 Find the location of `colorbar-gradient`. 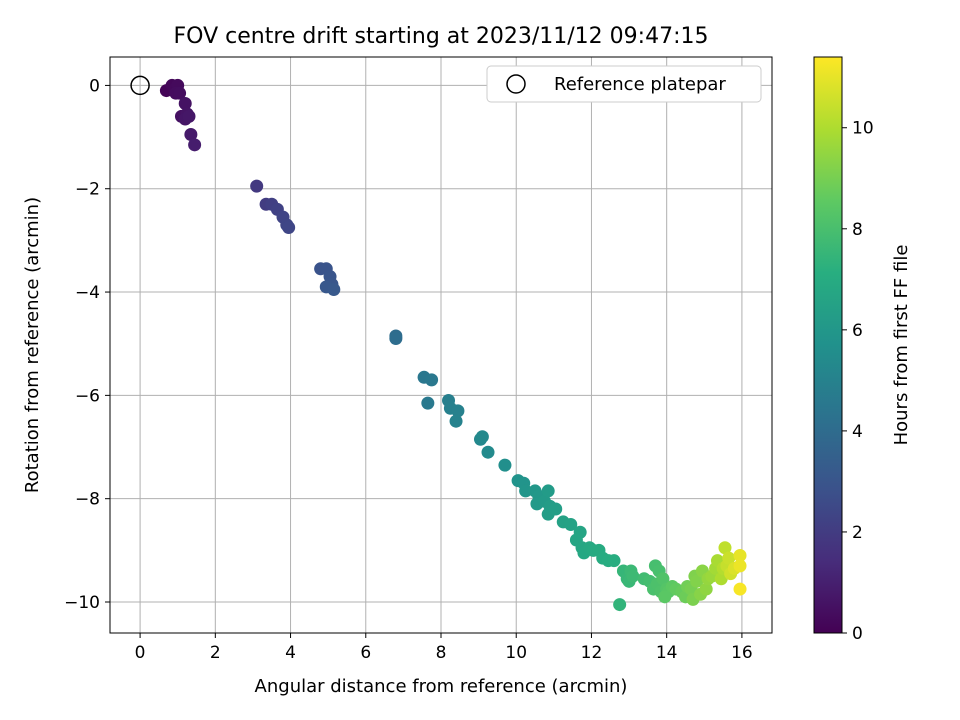

colorbar-gradient is located at coordinates (828, 345).